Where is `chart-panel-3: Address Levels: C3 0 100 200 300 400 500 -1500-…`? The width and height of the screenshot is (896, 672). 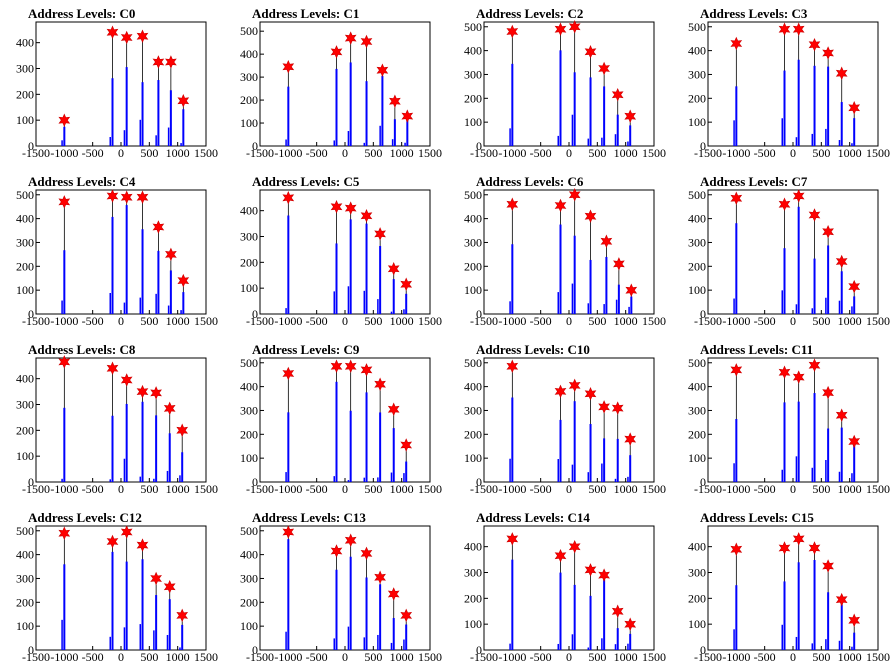
chart-panel-3: Address Levels: C3 0 100 200 300 400 500 -1500-… is located at coordinates (784, 84).